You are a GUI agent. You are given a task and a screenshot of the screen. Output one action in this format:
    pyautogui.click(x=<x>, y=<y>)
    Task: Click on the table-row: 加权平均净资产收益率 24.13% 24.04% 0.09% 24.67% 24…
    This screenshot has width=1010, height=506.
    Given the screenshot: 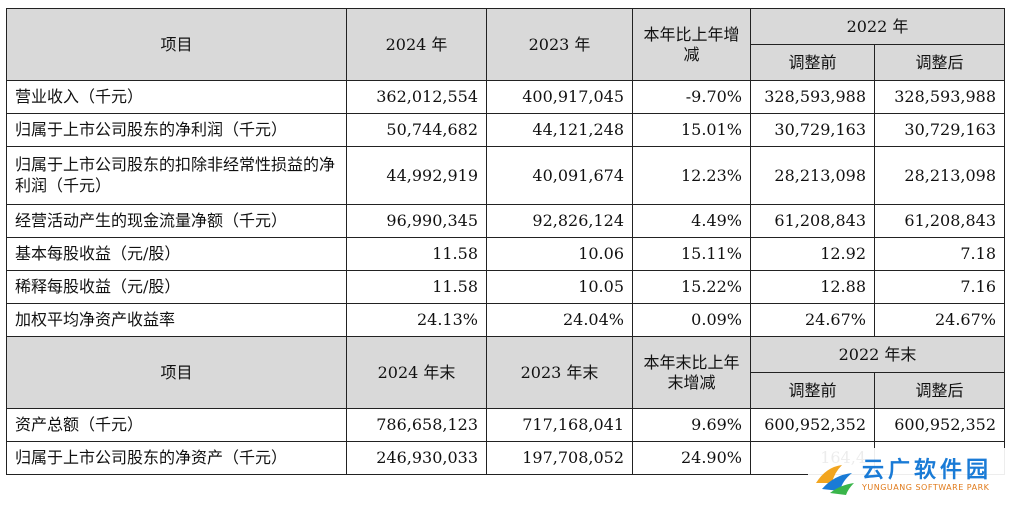 What is the action you would take?
    pyautogui.click(x=505, y=320)
    